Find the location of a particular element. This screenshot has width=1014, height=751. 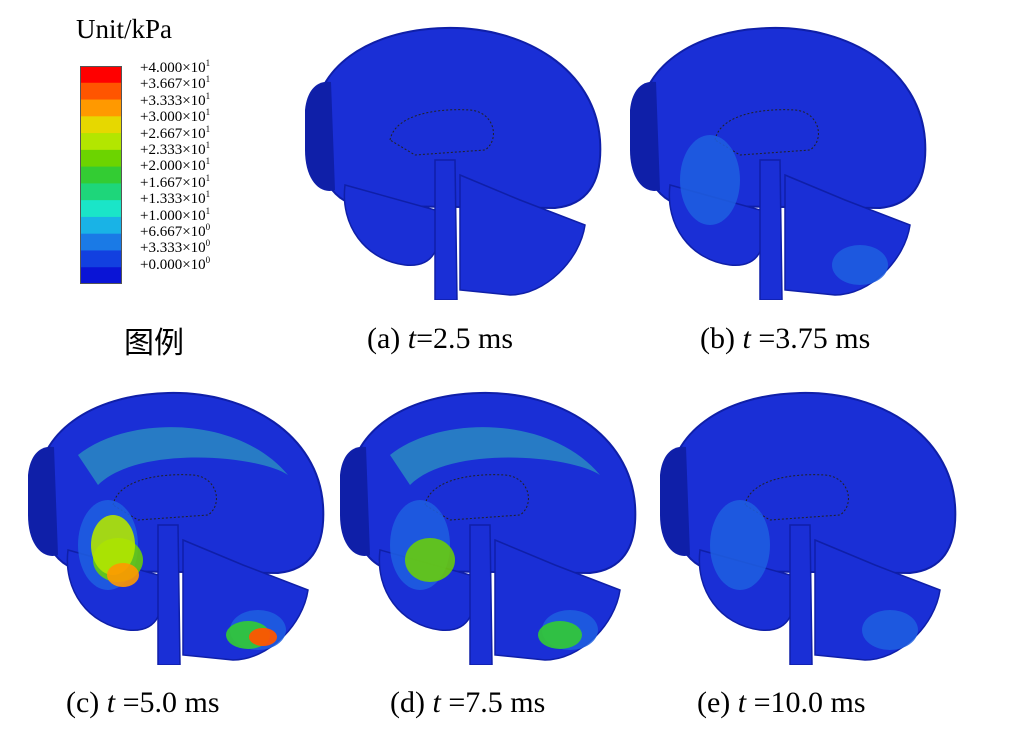

legend-label: +2.667×101 is located at coordinates (175, 132).